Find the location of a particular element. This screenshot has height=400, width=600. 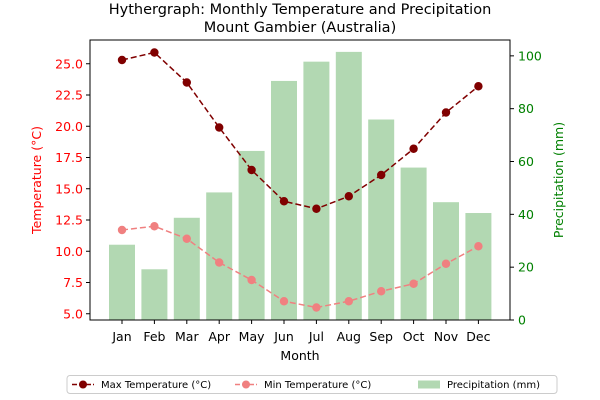

month-tick-label: Feb is located at coordinates (154, 336).